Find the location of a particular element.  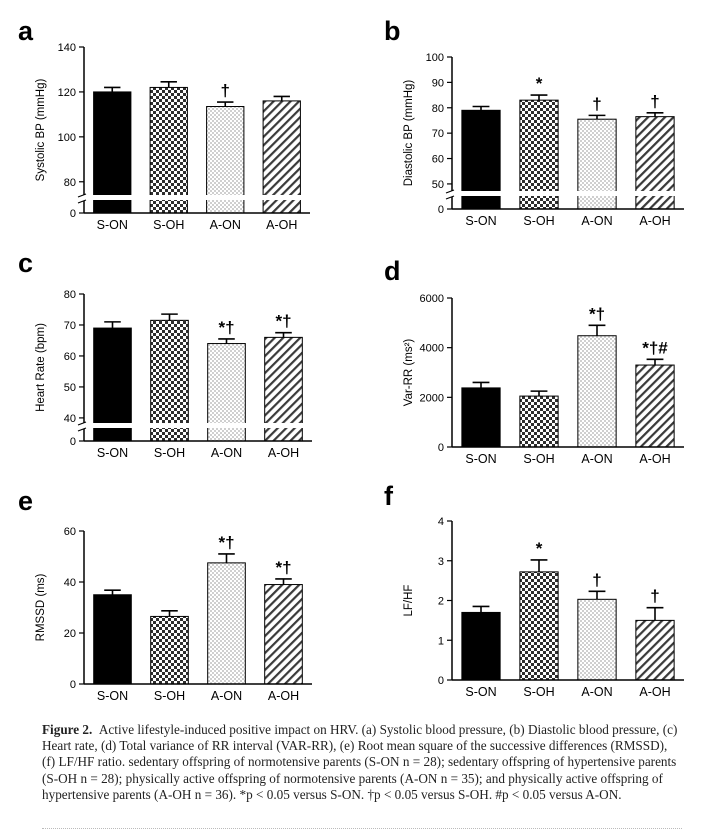

y-tick-label: 120 is located at coordinates (67, 93).